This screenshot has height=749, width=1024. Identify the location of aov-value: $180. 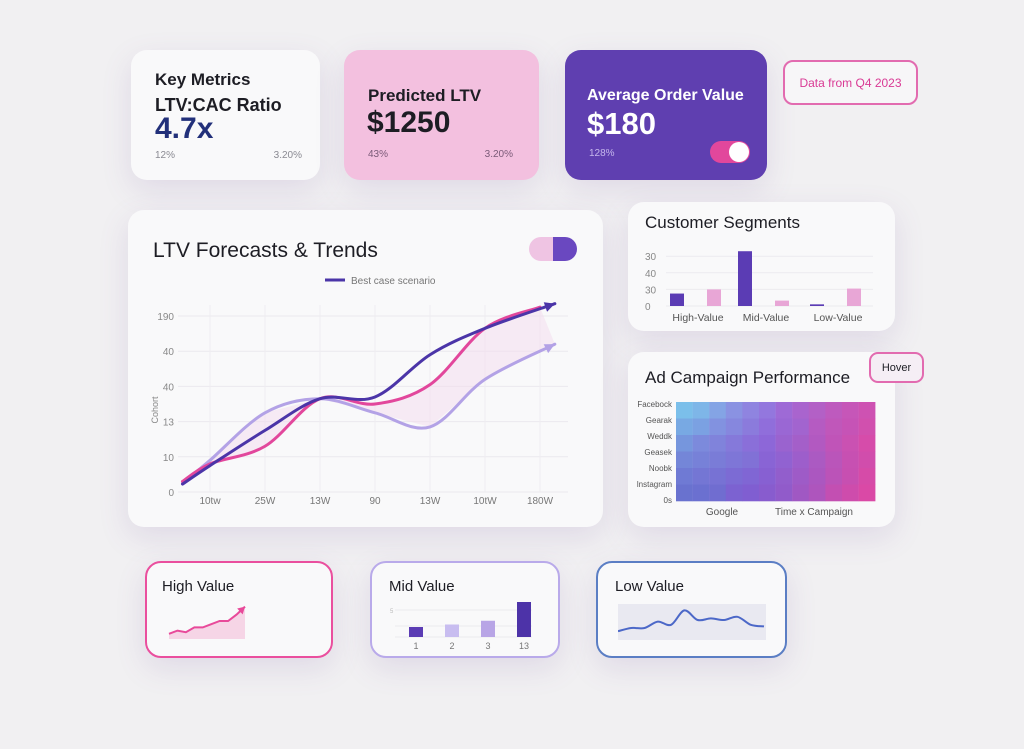
(621, 123).